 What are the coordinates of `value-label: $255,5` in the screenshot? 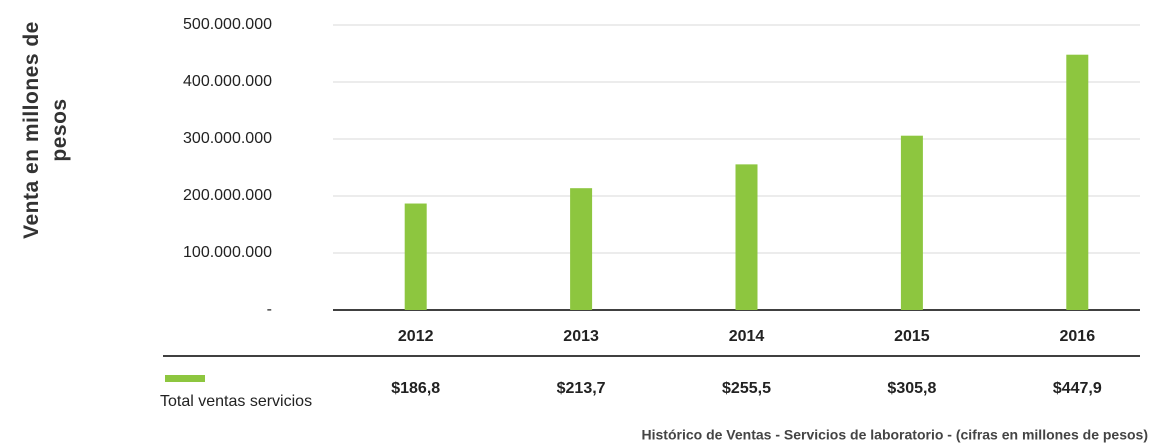 It's located at (746, 388).